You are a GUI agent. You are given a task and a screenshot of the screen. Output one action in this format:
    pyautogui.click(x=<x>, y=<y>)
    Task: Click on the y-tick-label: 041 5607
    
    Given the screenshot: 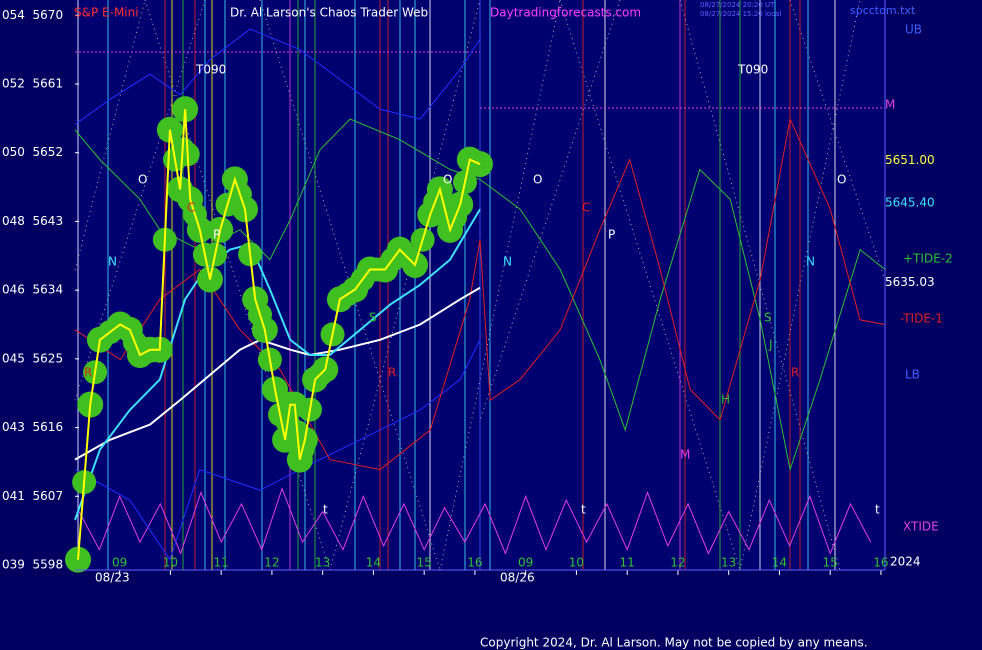 What is the action you would take?
    pyautogui.click(x=32, y=496)
    